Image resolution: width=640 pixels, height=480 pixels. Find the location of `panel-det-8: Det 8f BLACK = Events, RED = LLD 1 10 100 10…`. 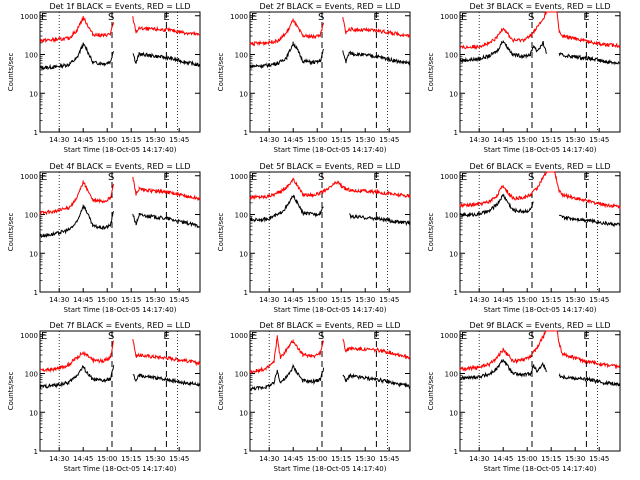

panel-det-8: Det 8f BLACK = Events, RED = LLD 1 10 100 10… is located at coordinates (314, 397).